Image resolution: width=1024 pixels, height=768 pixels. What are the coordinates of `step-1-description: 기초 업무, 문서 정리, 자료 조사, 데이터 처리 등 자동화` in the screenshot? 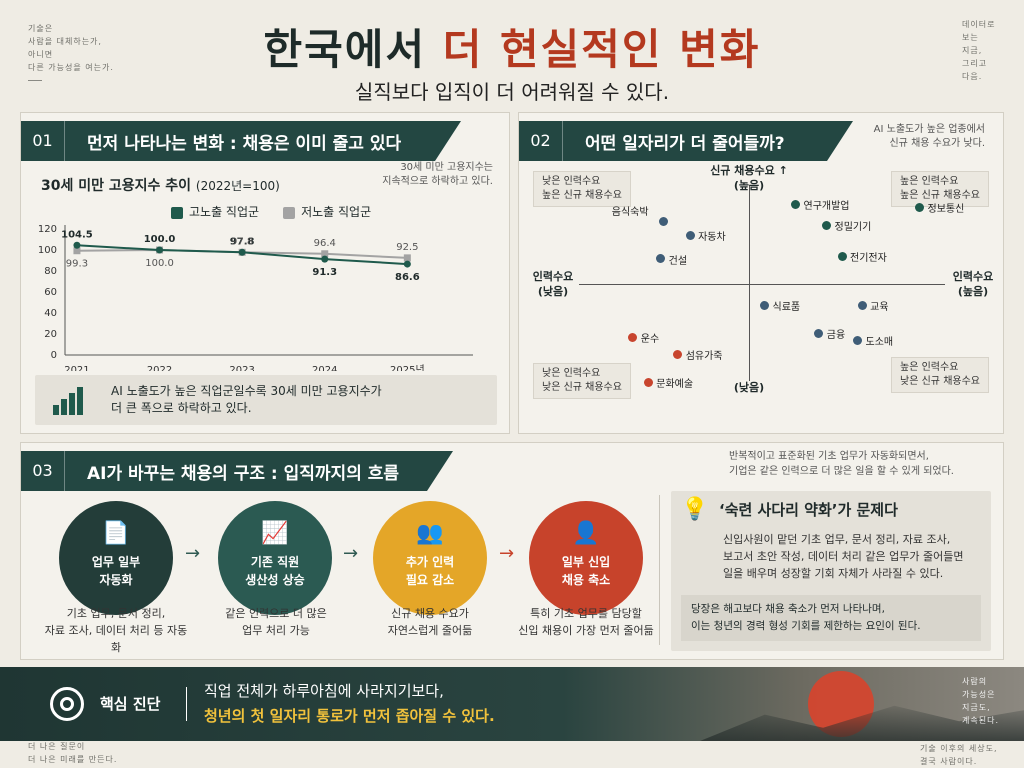 It's located at (116, 630).